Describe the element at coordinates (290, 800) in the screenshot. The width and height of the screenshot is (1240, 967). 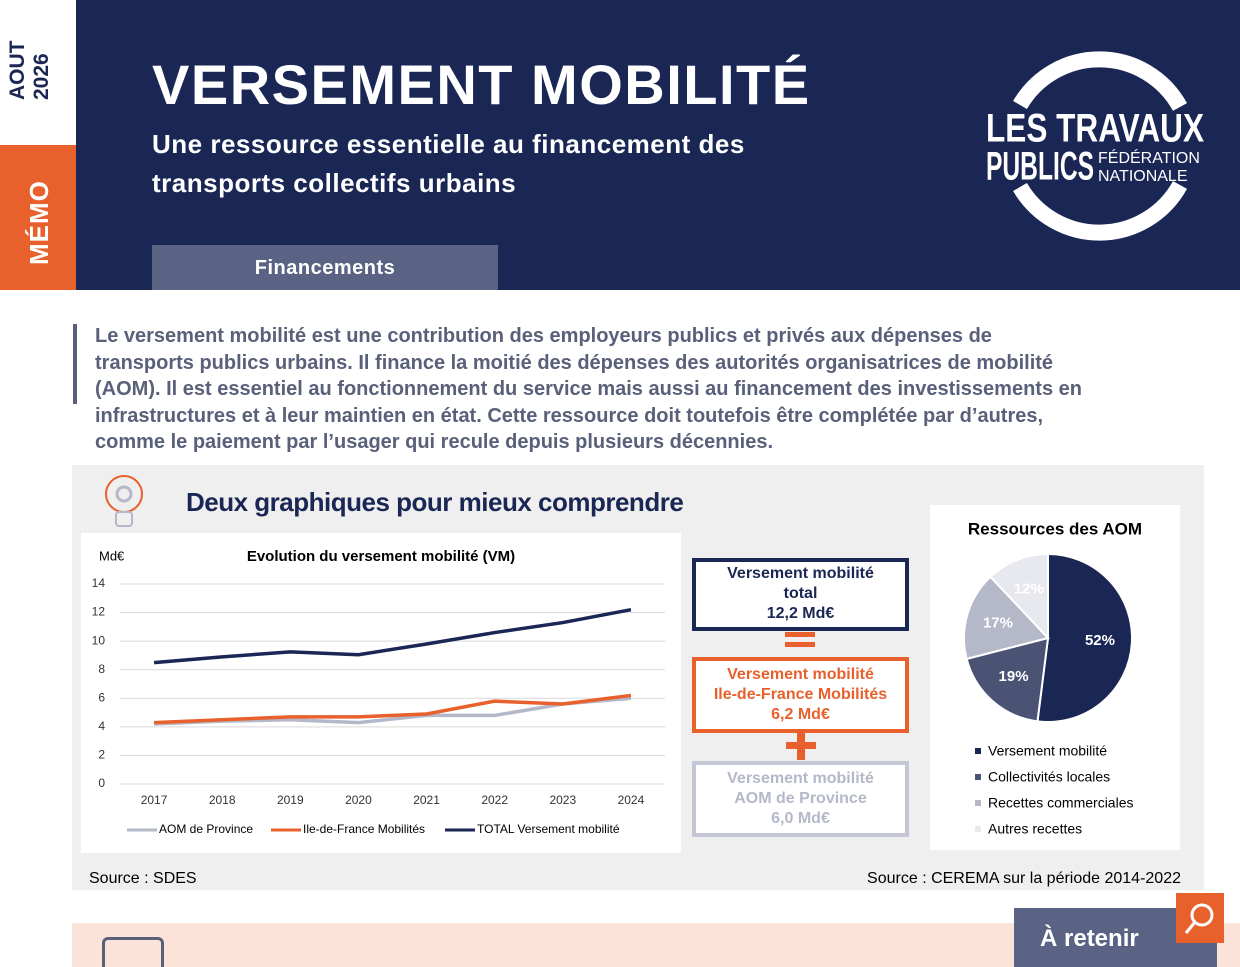
I see `x-tick-label: 2019` at that location.